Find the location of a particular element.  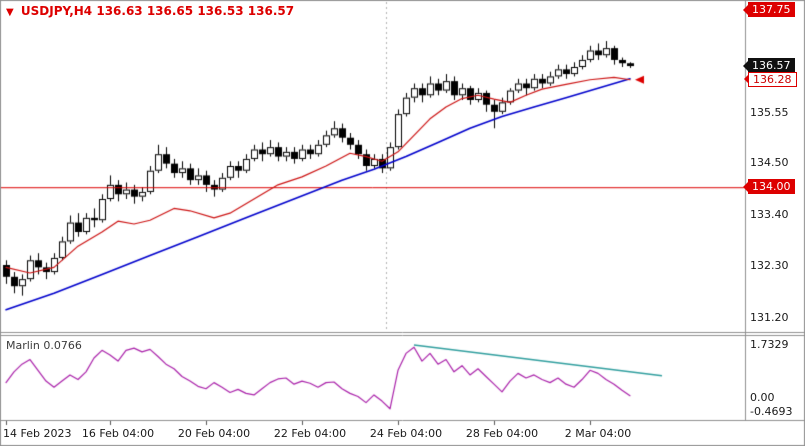

price-badge-last: 136.57 is located at coordinates (771, 66).